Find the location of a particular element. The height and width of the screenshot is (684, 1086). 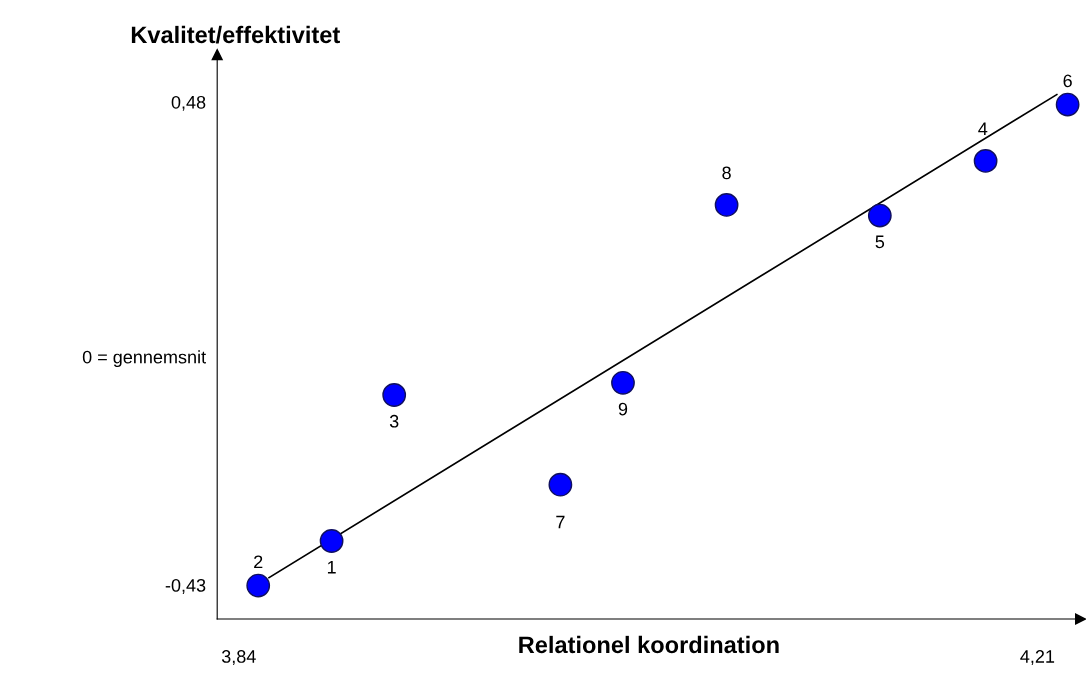

x-axis-title: Relationel koordination is located at coordinates (649, 644).